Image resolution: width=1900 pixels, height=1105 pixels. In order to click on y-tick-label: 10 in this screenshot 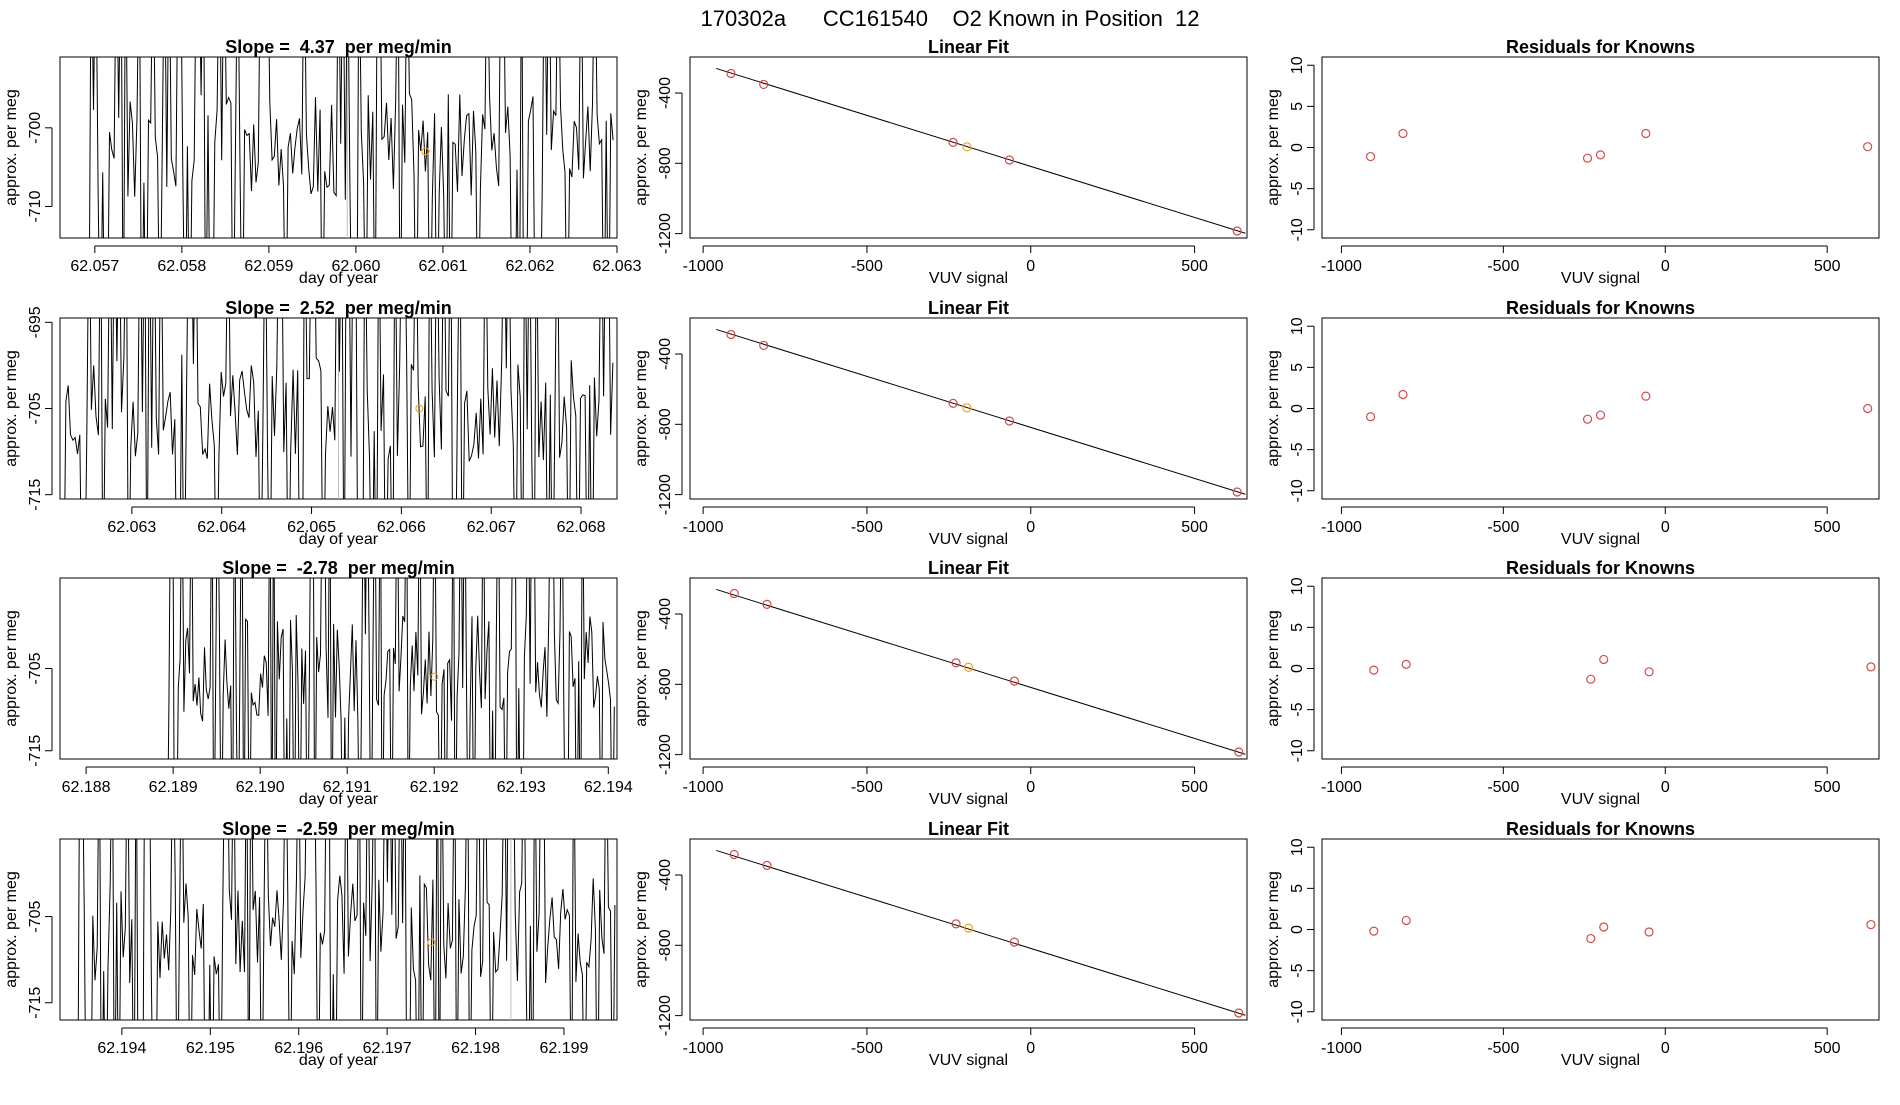, I will do `click(1297, 586)`.